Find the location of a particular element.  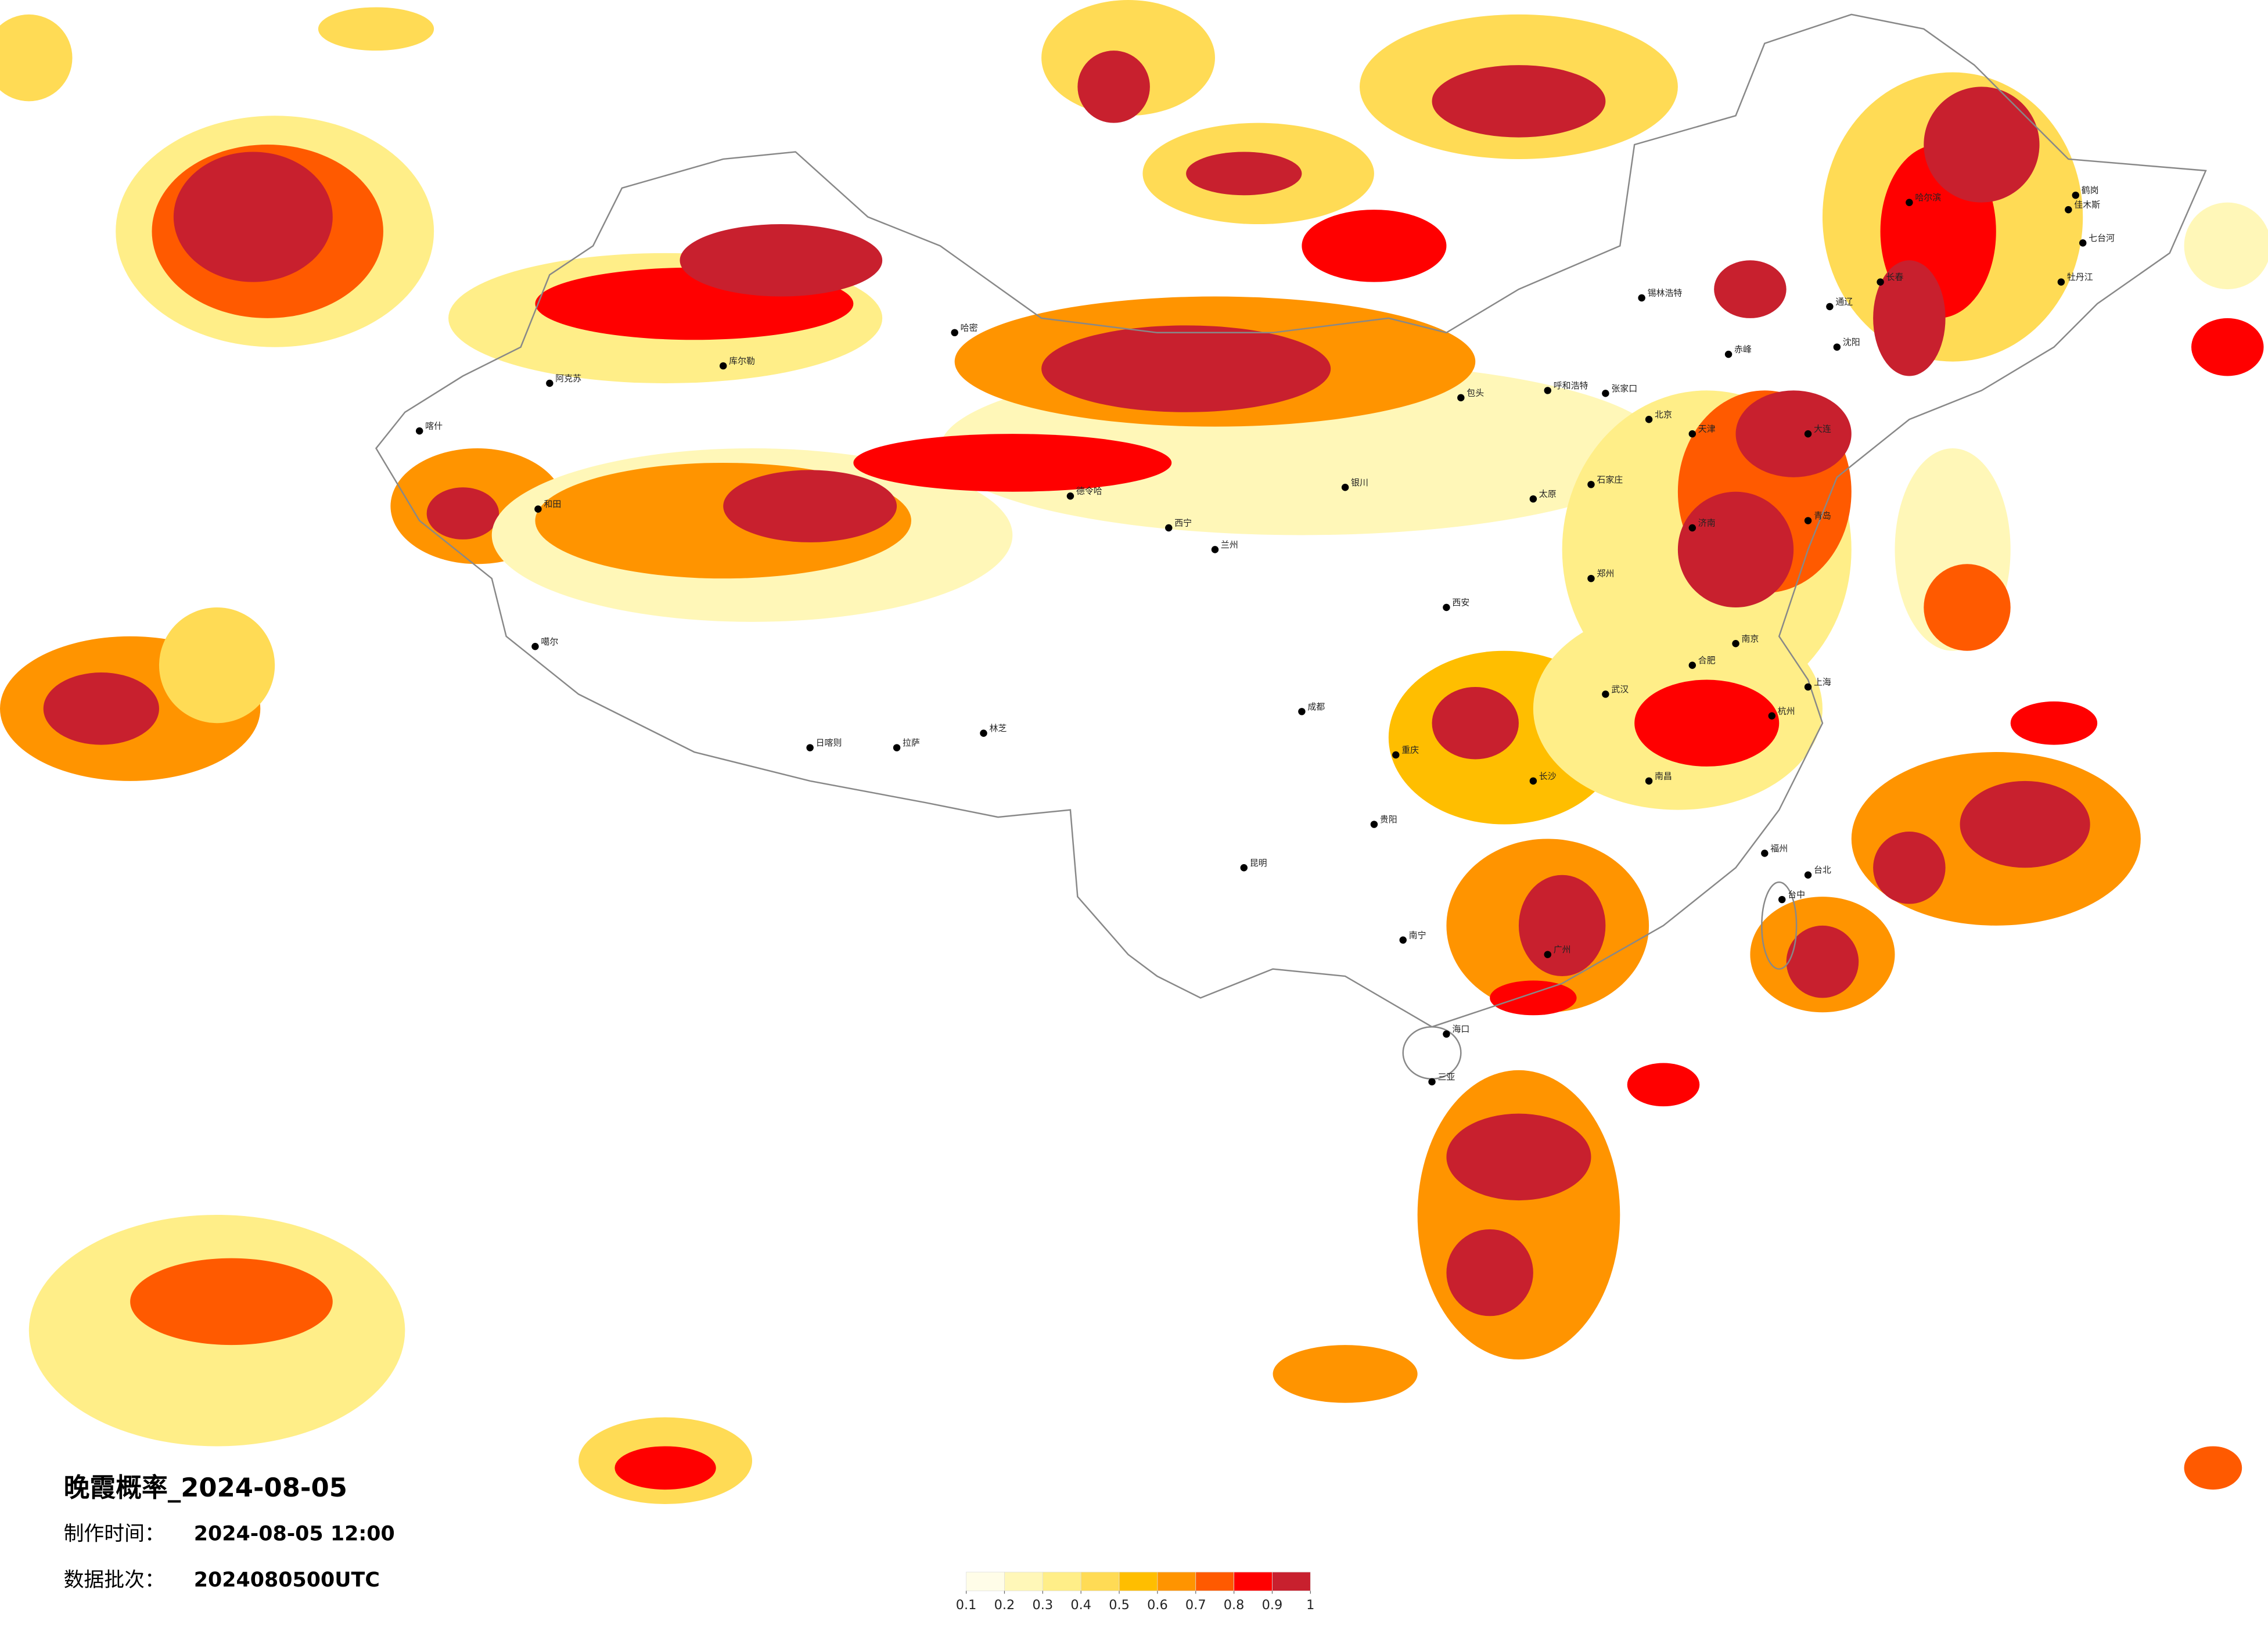

batch-value: 2024080500UTC is located at coordinates (287, 1581).